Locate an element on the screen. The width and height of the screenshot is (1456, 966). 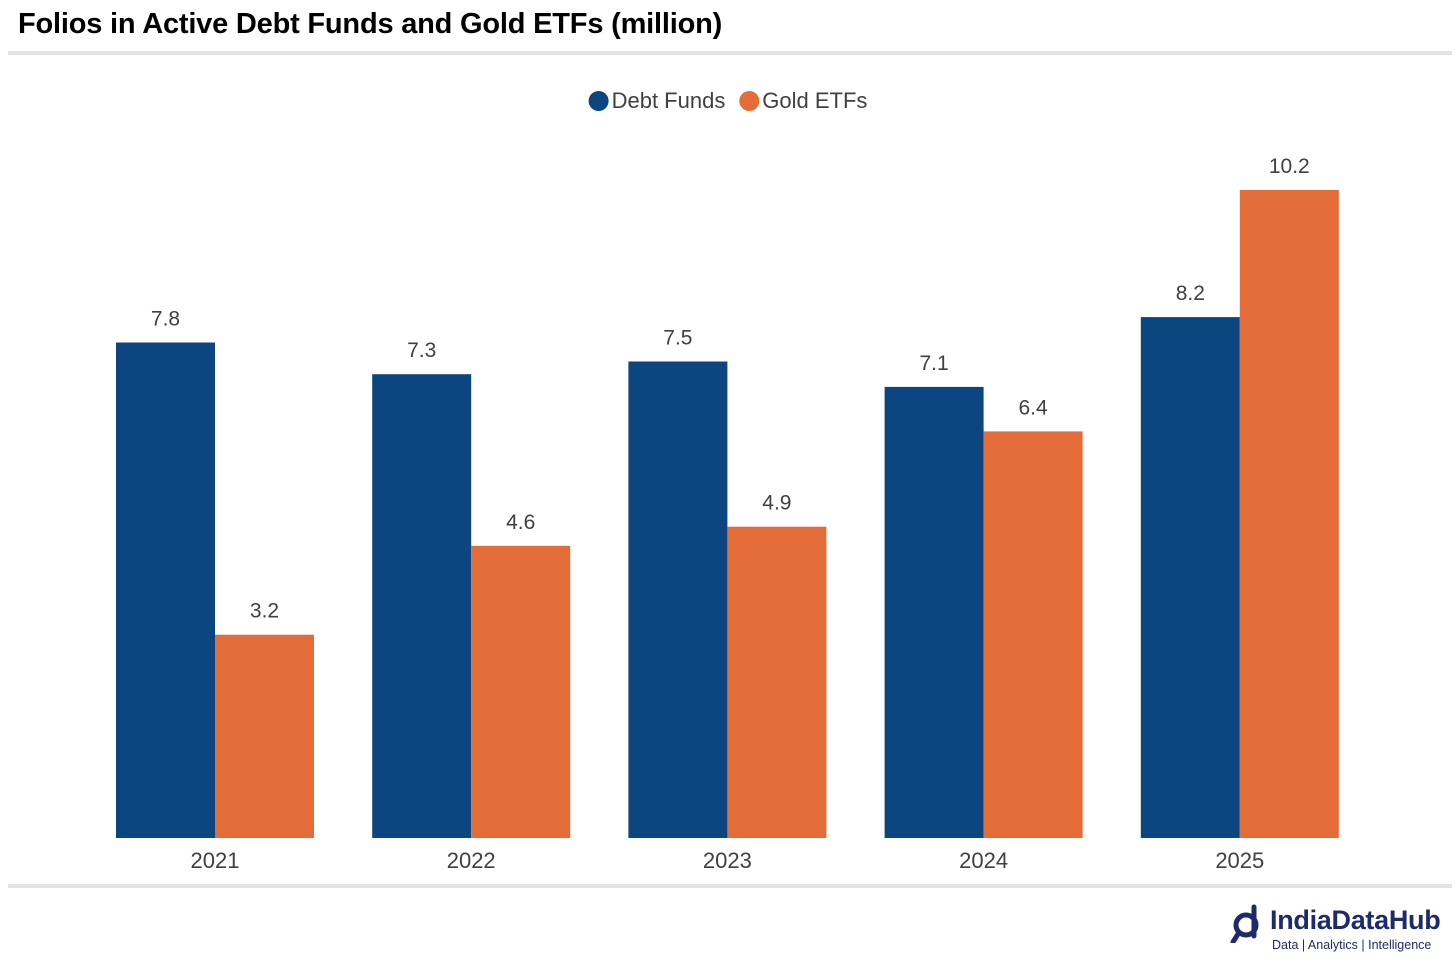
data-label-debt-funds-2025: 8.2 is located at coordinates (1190, 293).